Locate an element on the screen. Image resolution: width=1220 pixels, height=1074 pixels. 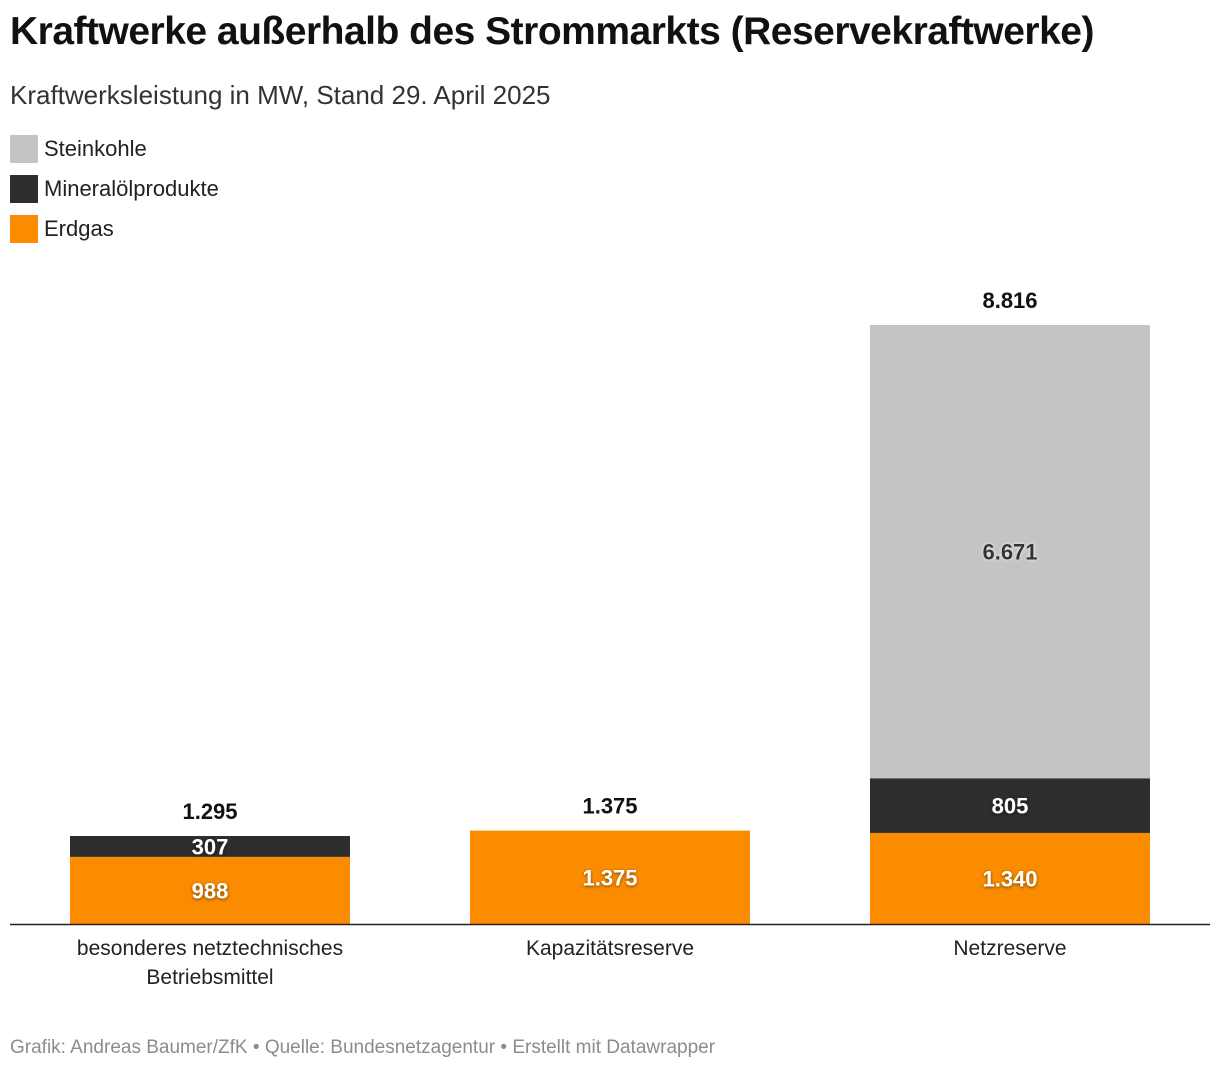
data-label-erdgas-3: 1.340 is located at coordinates (1009, 878).